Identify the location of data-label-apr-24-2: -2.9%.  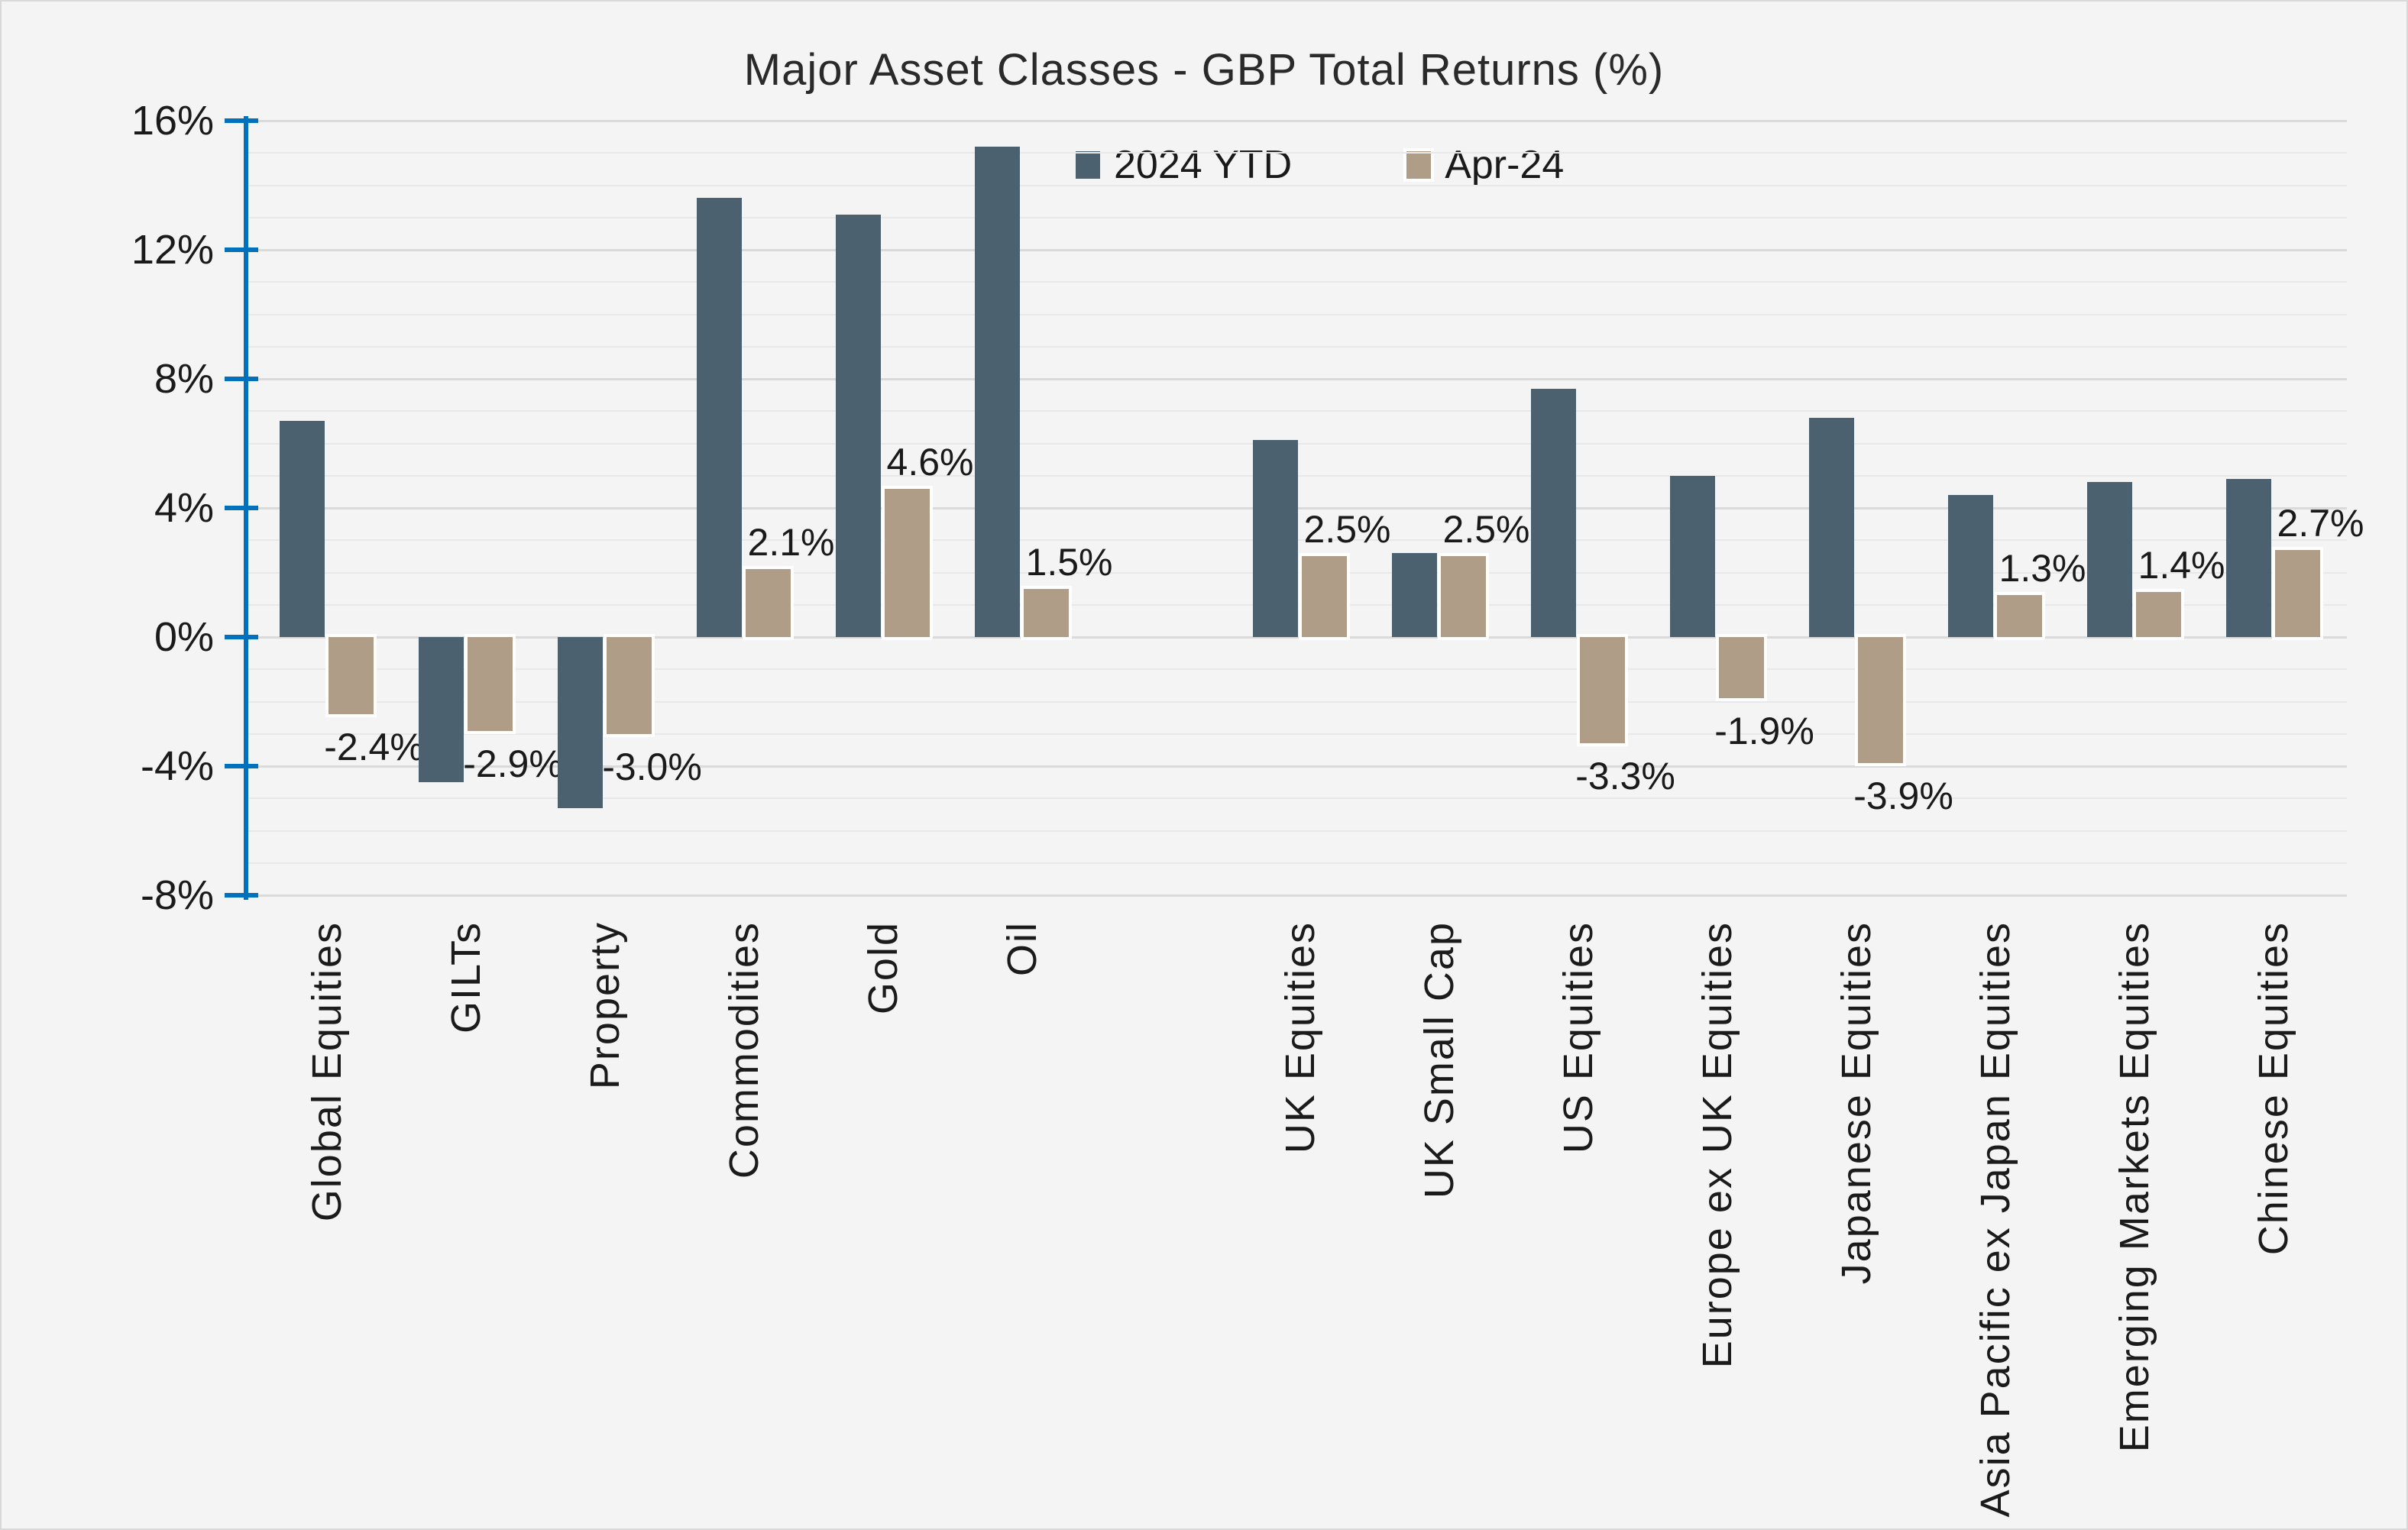
(513, 763).